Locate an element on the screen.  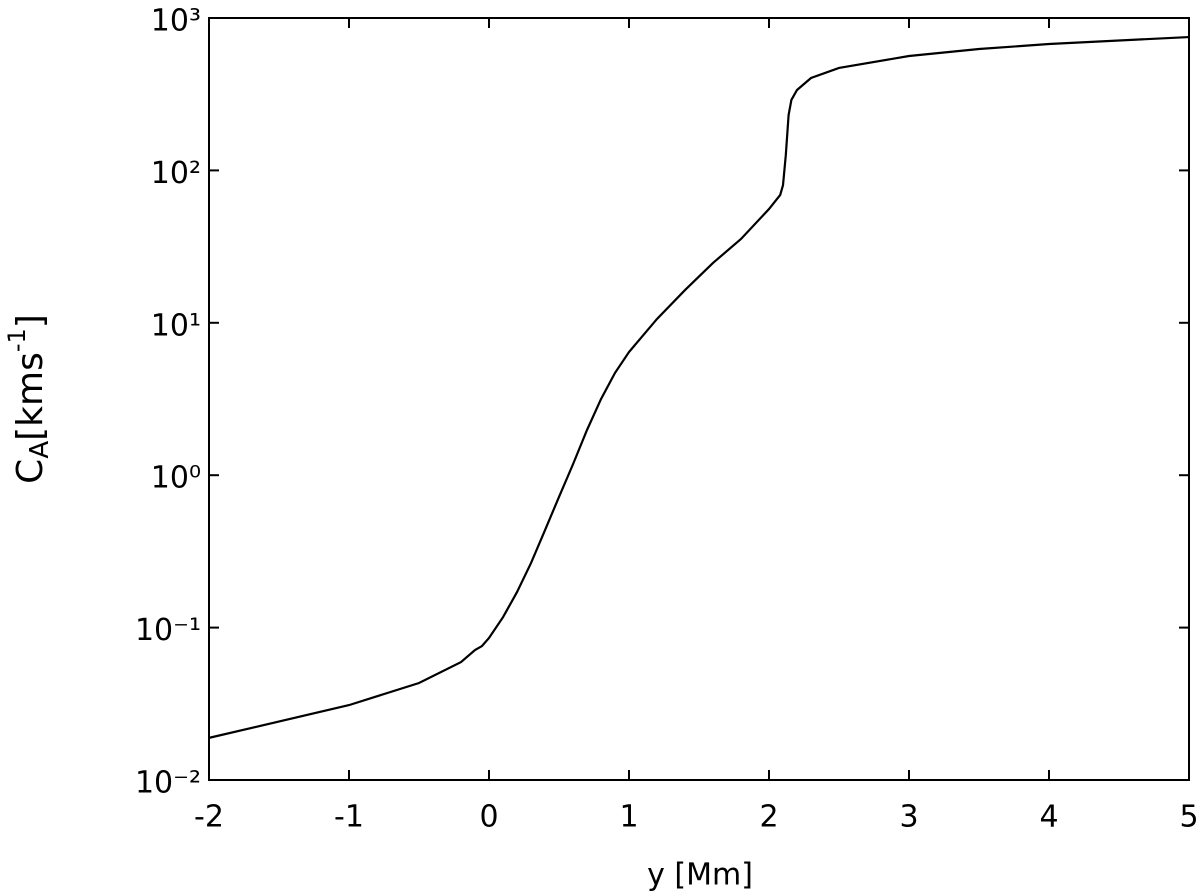
y-label-part: [kms is located at coordinates (30, 396).